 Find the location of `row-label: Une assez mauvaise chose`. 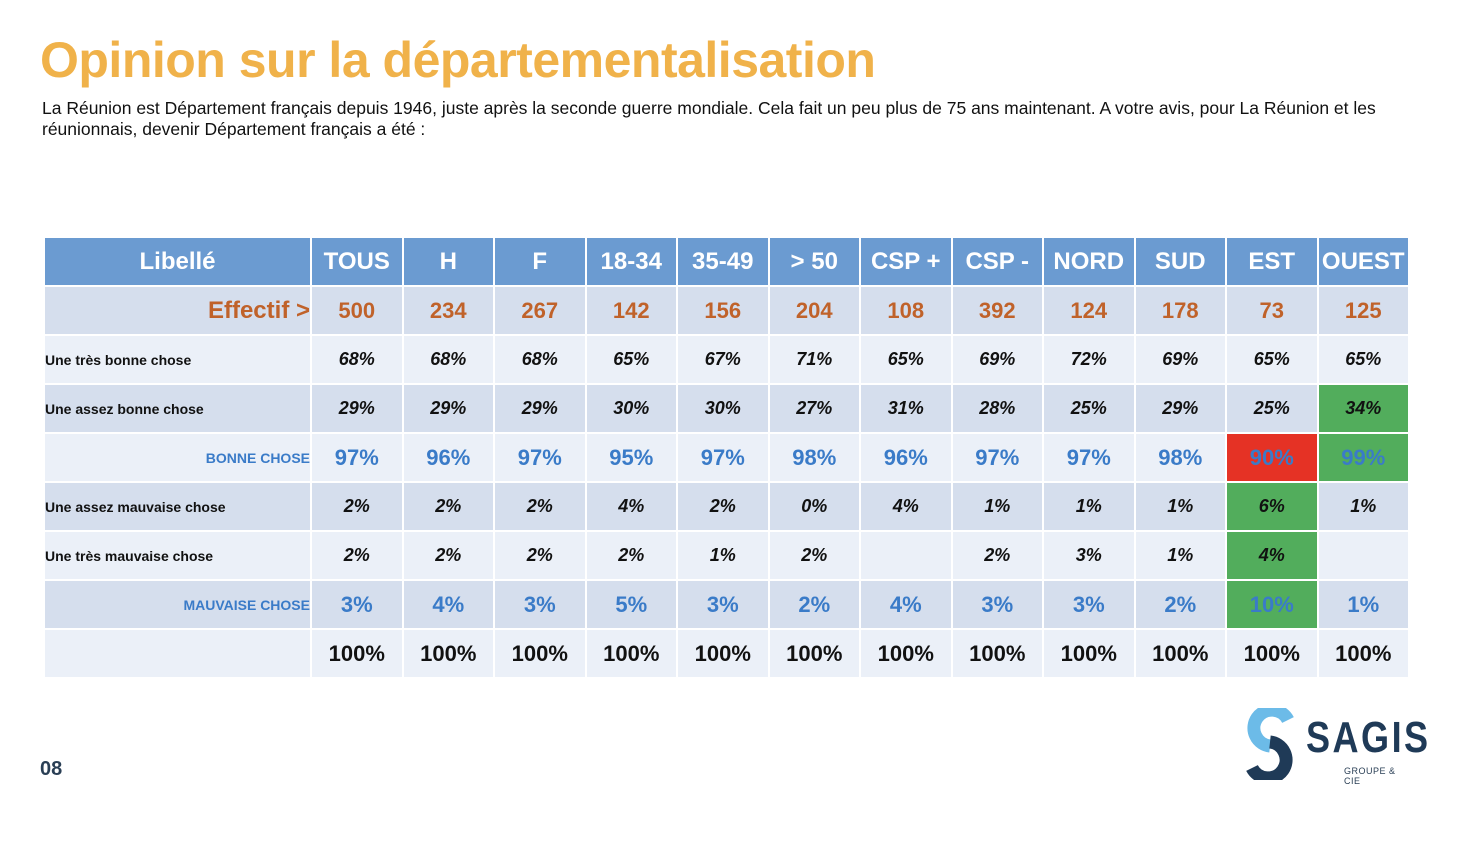

row-label: Une assez mauvaise chose is located at coordinates (177, 506).